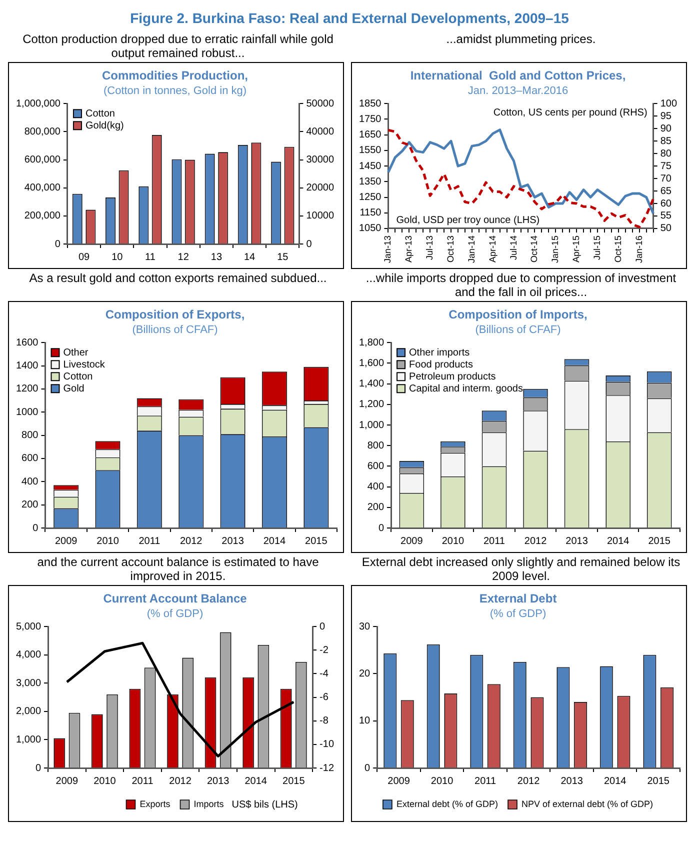 This screenshot has width=699, height=849. Describe the element at coordinates (216, 257) in the screenshot. I see `x-tick-label: 13` at that location.